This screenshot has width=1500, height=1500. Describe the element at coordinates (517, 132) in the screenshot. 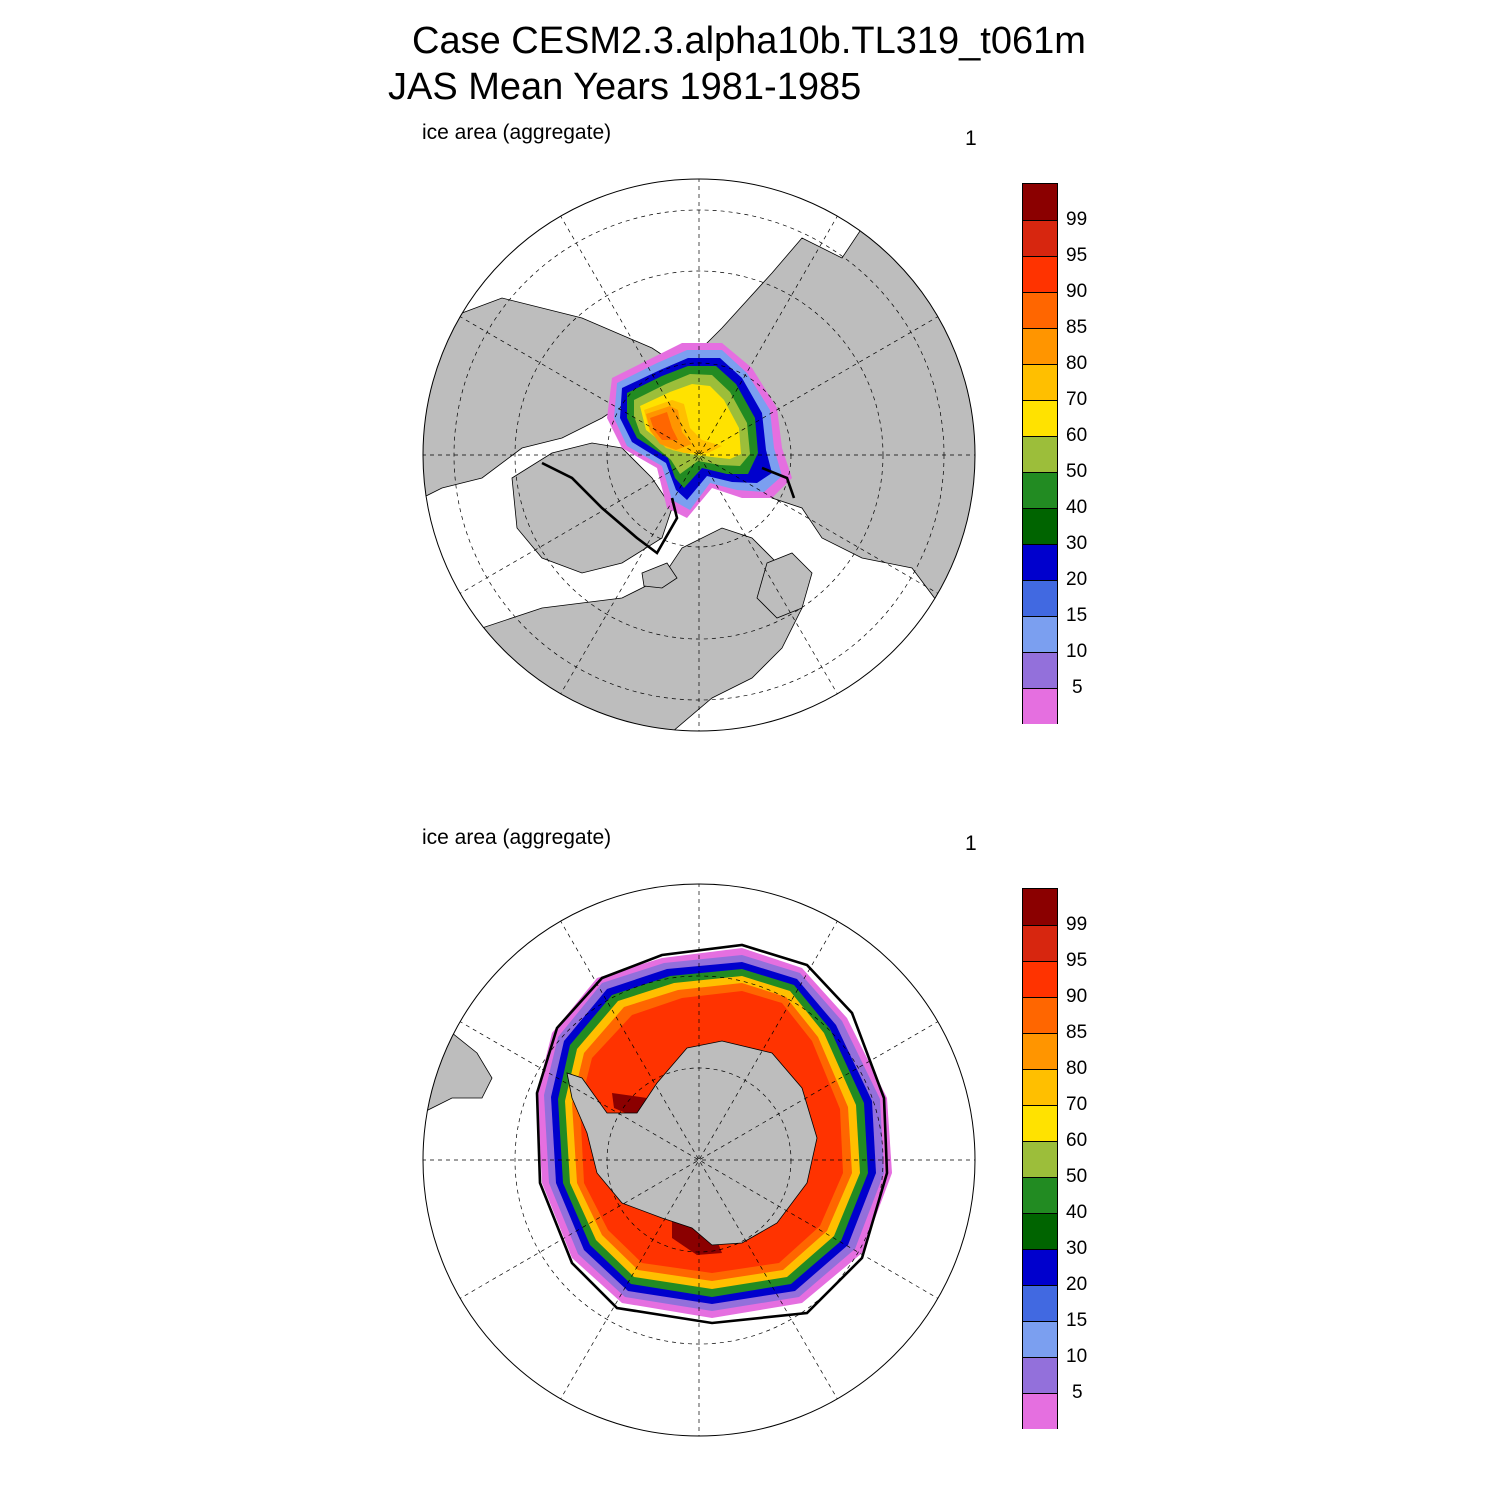

I see `north-panel-left-label: ice area (aggregate)` at that location.